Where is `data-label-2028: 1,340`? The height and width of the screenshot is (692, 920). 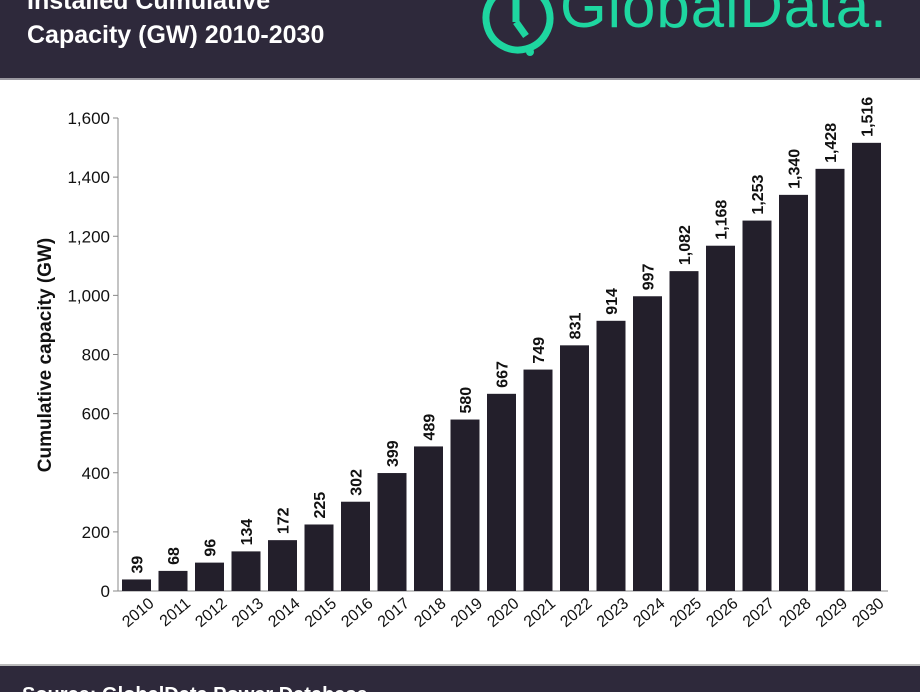 data-label-2028: 1,340 is located at coordinates (795, 169).